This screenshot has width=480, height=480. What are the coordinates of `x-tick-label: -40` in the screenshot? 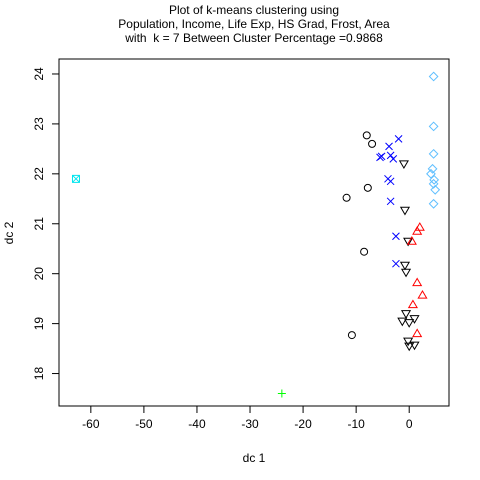 It's located at (197, 424).